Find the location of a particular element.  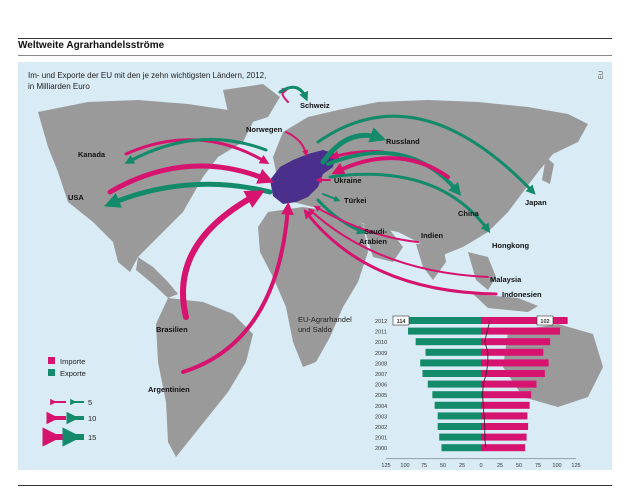

value-label-import-2012-box is located at coordinates (401, 320).